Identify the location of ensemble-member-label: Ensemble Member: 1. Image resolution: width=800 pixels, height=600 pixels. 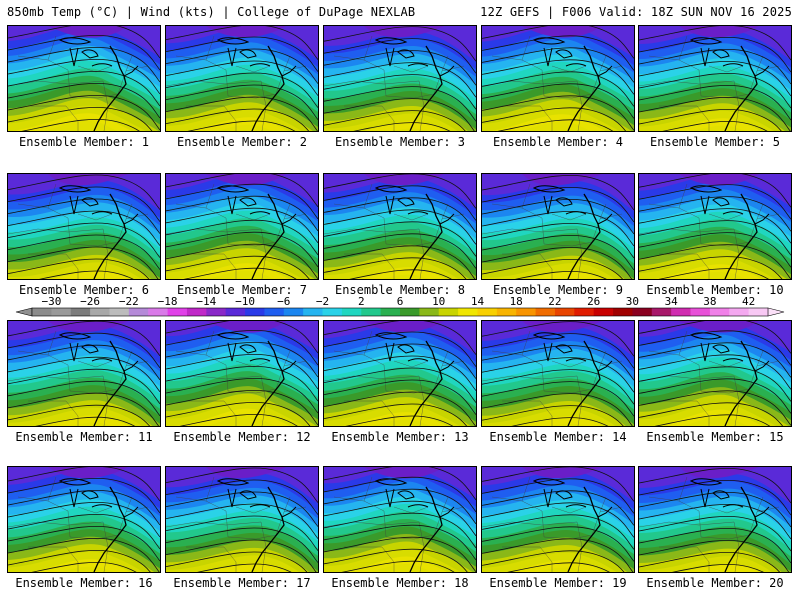
(84, 142).